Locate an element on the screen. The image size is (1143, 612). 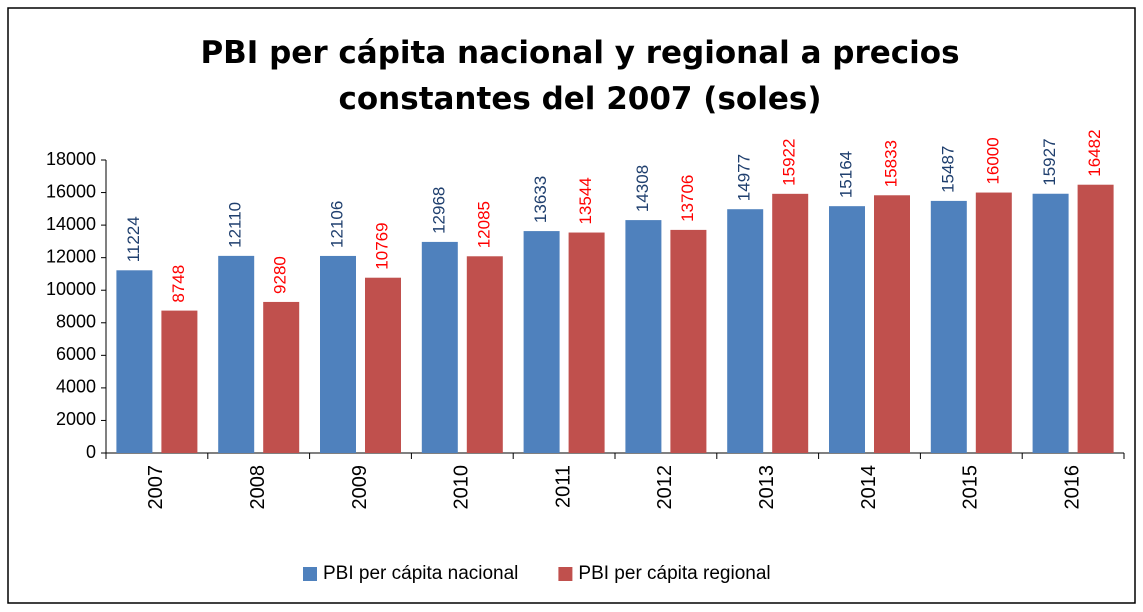
legend-label: PBI per cápita regional is located at coordinates (674, 573).